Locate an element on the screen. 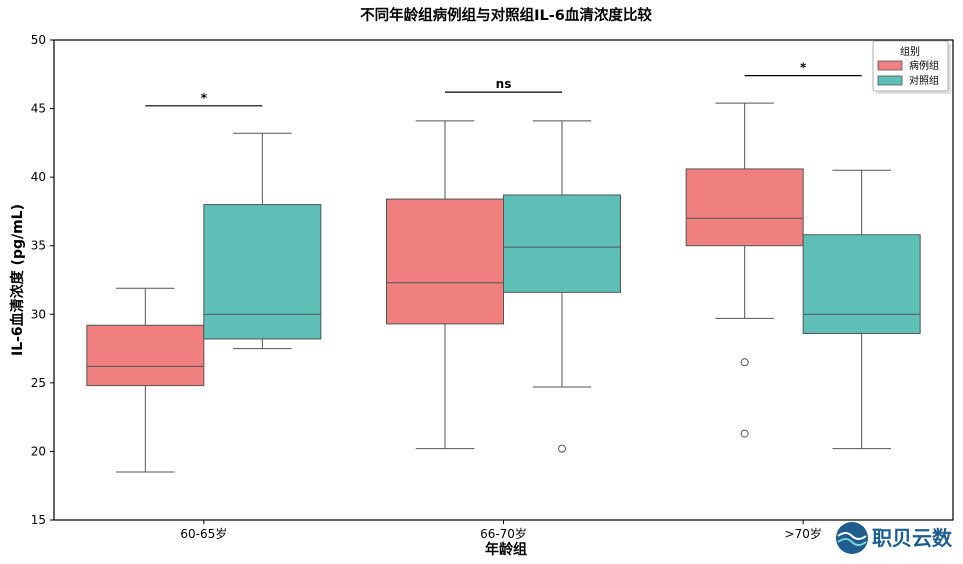 Image resolution: width=963 pixels, height=564 pixels. legend-swatch-control is located at coordinates (890, 80).